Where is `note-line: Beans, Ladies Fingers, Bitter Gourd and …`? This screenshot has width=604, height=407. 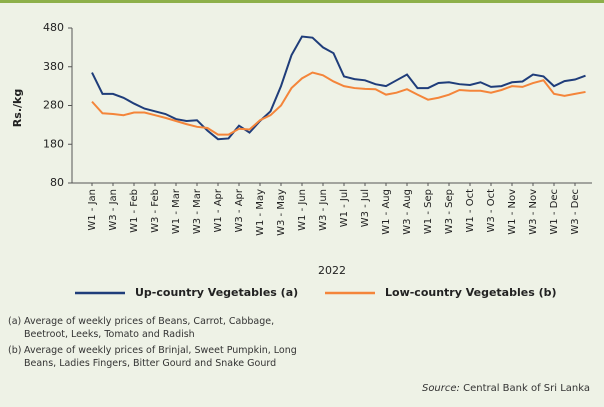
note-line: Beans, Ladies Fingers, Bitter Gourd and … is located at coordinates (150, 363).